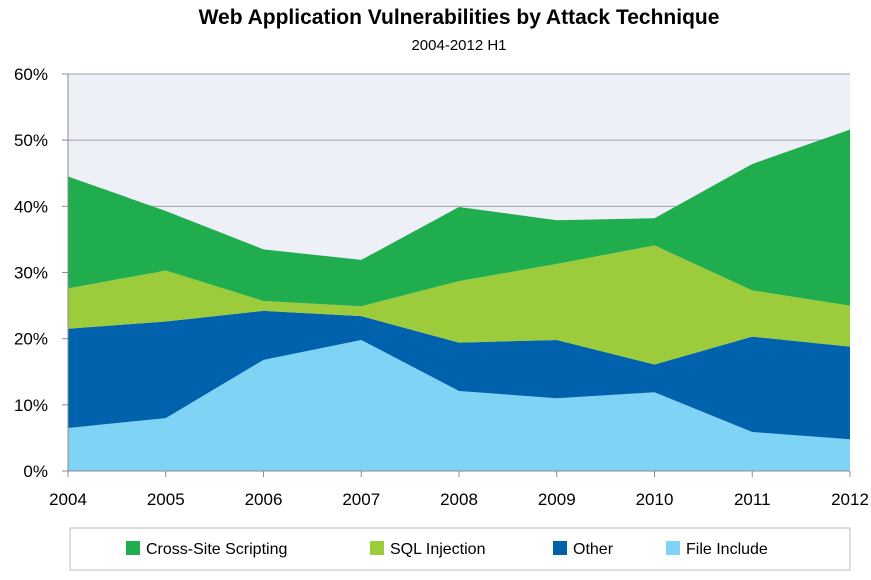 Image resolution: width=871 pixels, height=580 pixels. What do you see at coordinates (557, 499) in the screenshot?
I see `x-tick-label: 2009` at bounding box center [557, 499].